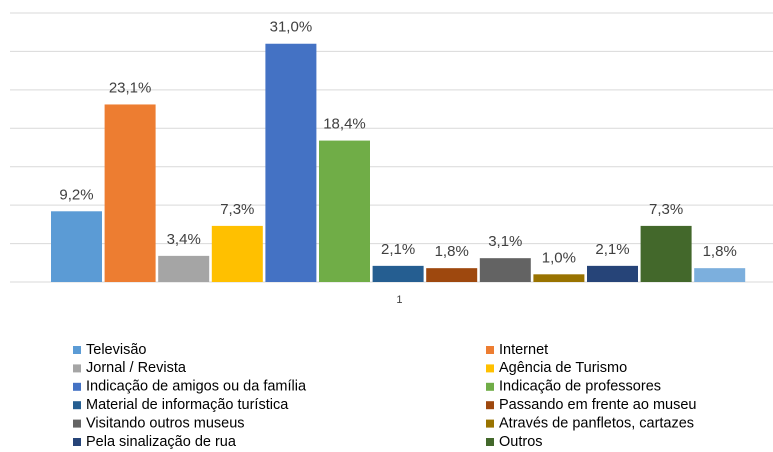 This screenshot has width=773, height=452. Describe the element at coordinates (580, 387) in the screenshot. I see `legend-label: Indicação de professores` at that location.